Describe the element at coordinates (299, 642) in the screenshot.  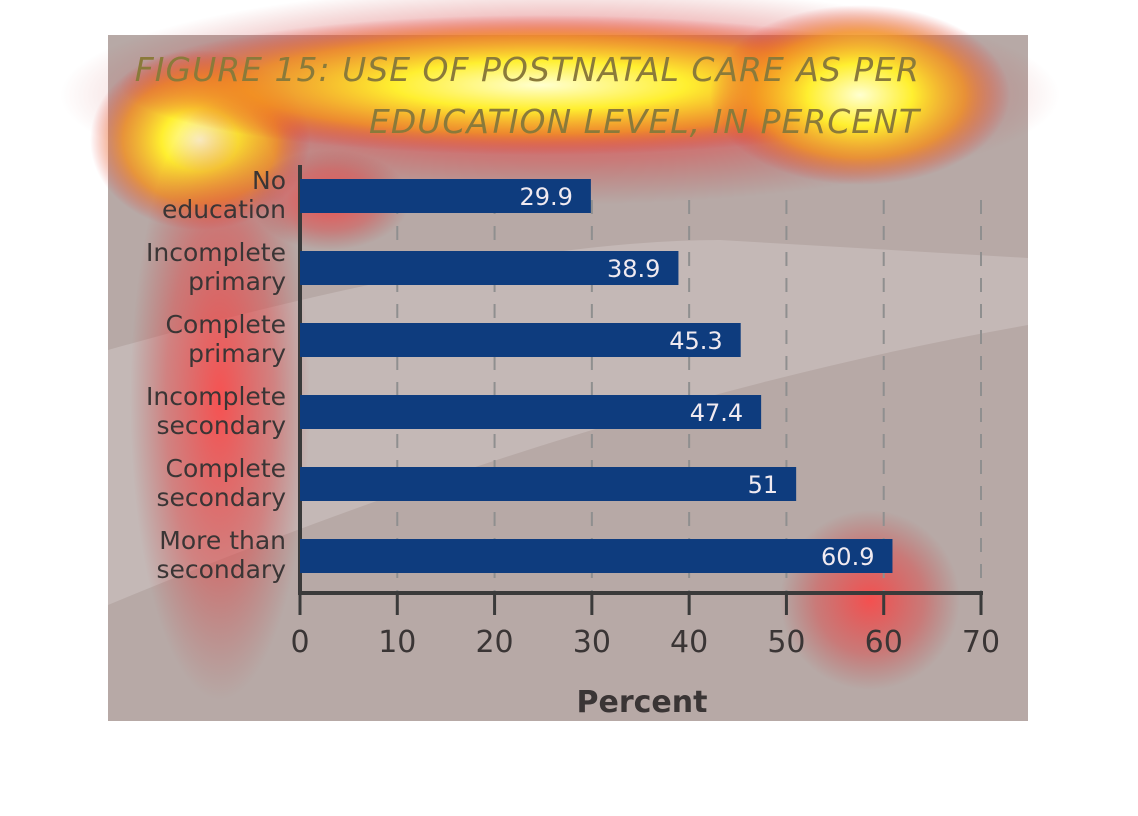
I see `x-tick-label: 0` at that location.